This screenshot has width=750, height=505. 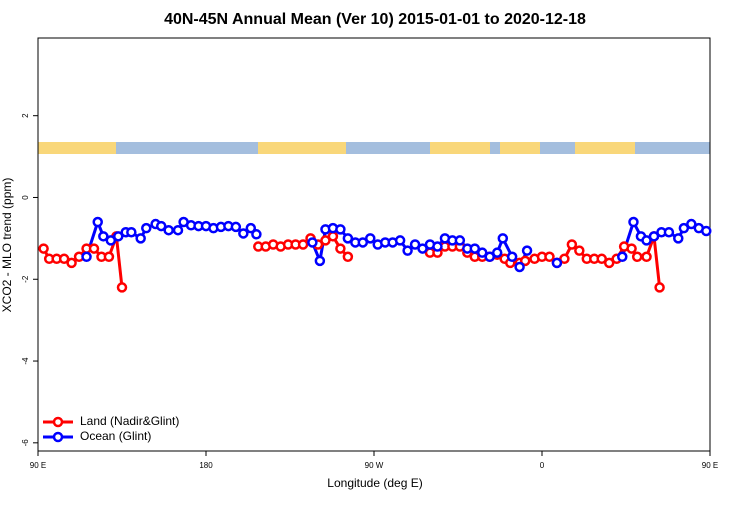 What do you see at coordinates (25, 279) in the screenshot?
I see `y-tick-label: -2` at bounding box center [25, 279].